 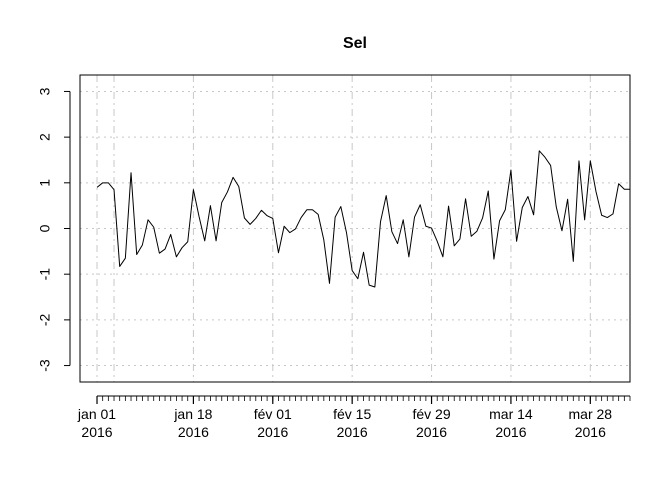 I want to click on y-tick-label: 1, so click(x=45, y=183).